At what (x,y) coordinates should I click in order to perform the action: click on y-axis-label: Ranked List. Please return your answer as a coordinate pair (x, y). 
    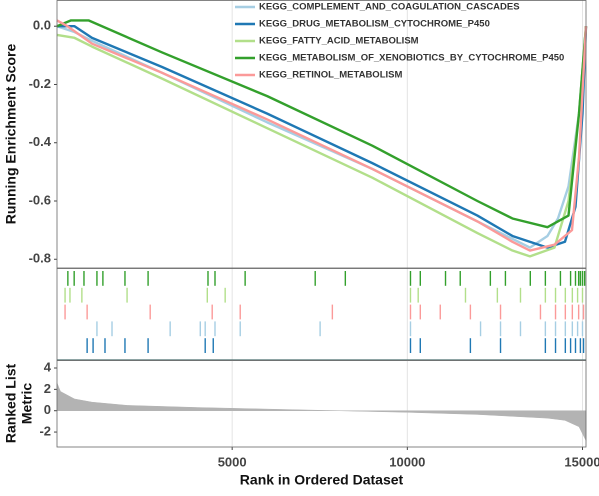
    Looking at the image, I should click on (11, 403).